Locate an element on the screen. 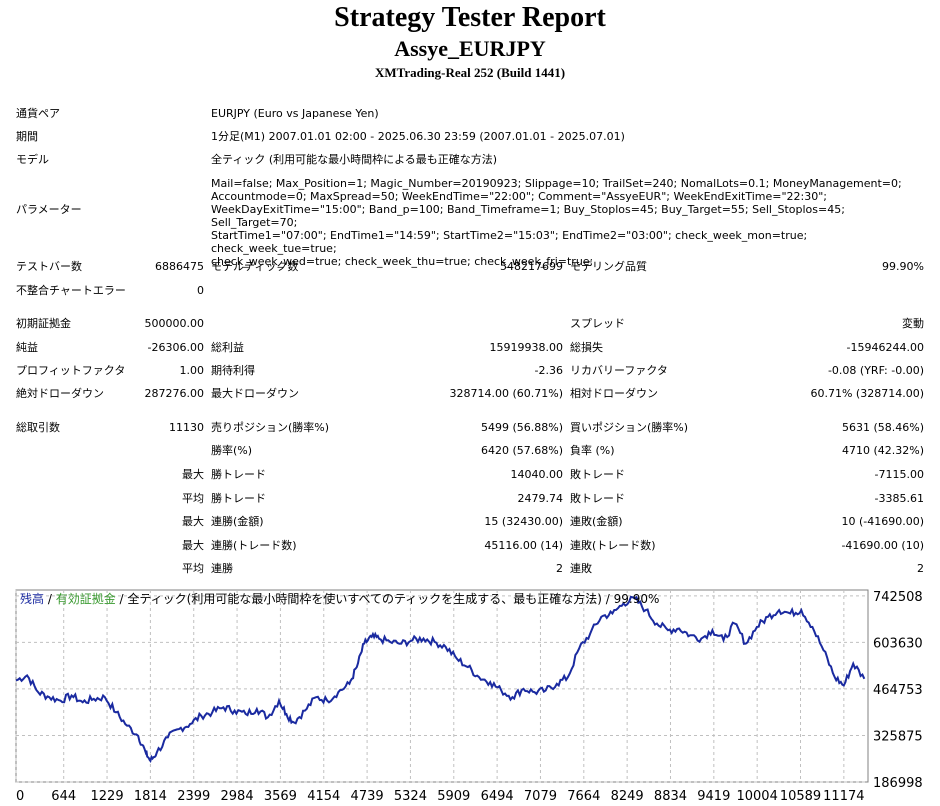 The image size is (940, 806). x-tick-label: 5909 is located at coordinates (453, 796).